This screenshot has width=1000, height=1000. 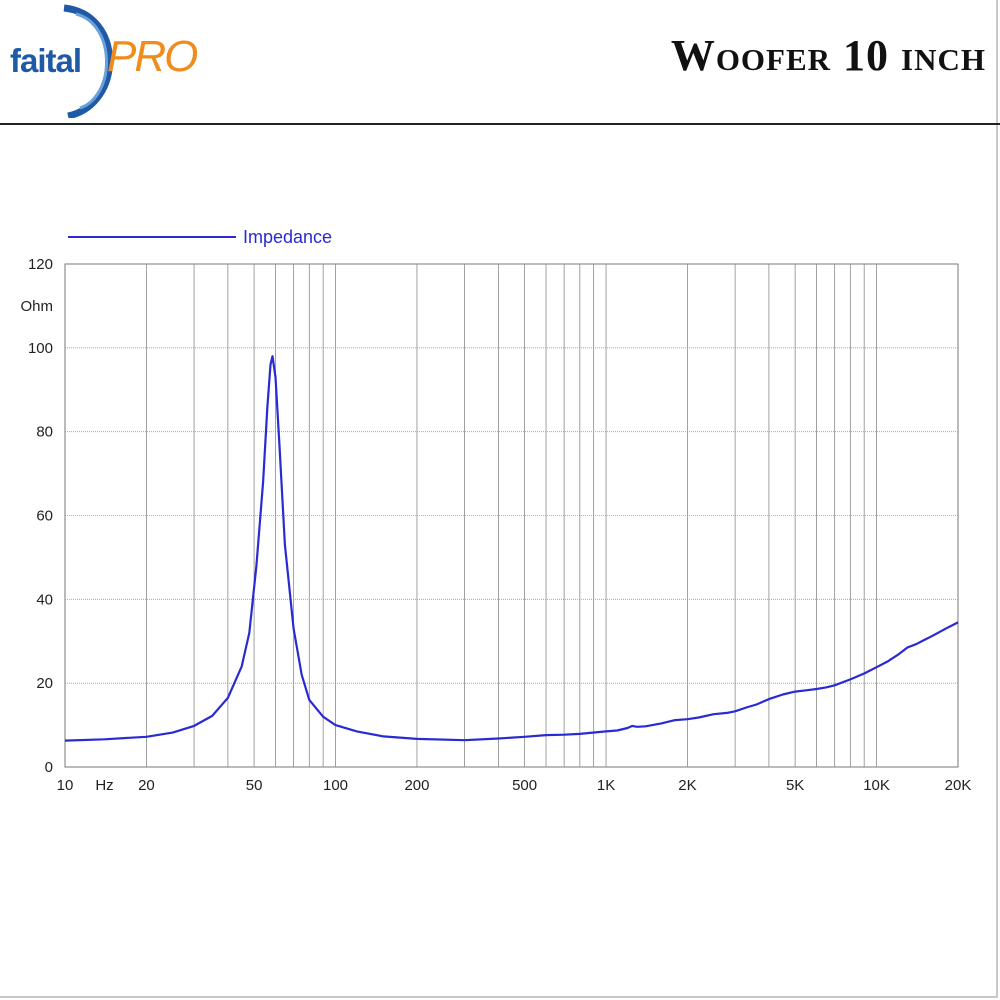 I want to click on y-tick-label: 20, so click(x=44, y=683).